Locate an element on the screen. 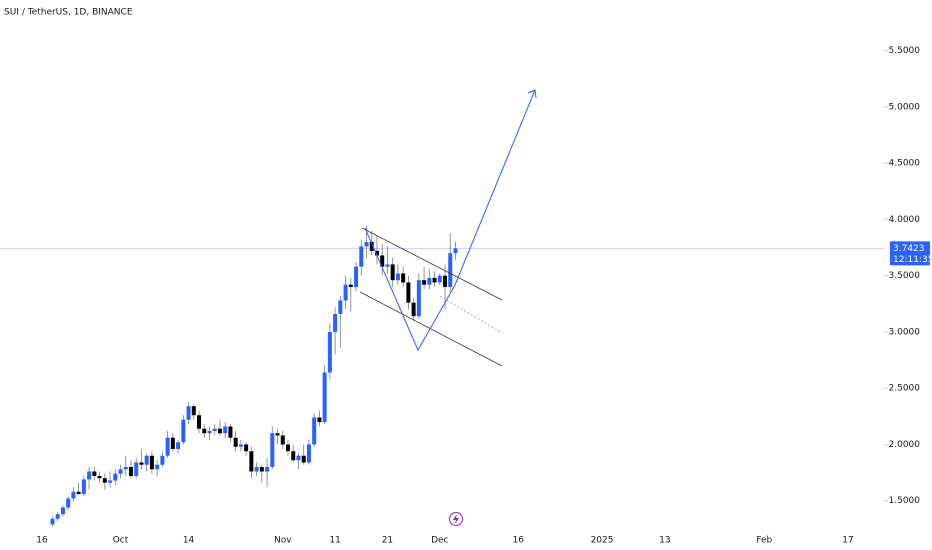  x-tick-label: 11 is located at coordinates (334, 541).